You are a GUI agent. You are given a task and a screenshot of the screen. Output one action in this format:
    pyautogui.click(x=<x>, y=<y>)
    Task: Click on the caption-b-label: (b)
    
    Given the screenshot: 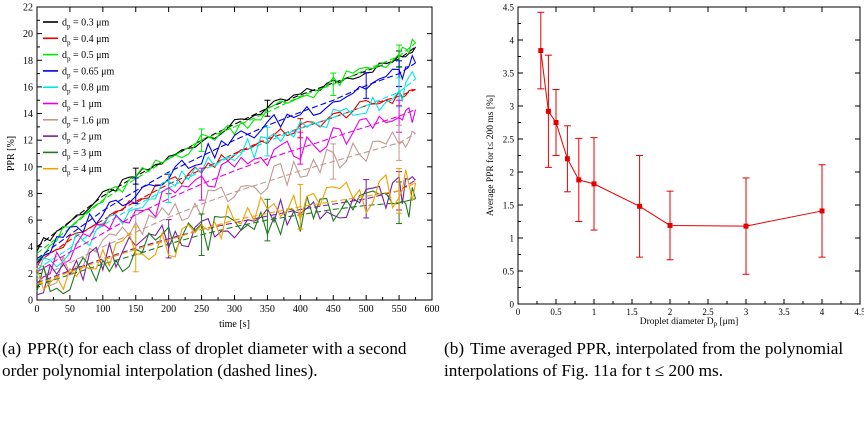 What is the action you would take?
    pyautogui.click(x=454, y=348)
    